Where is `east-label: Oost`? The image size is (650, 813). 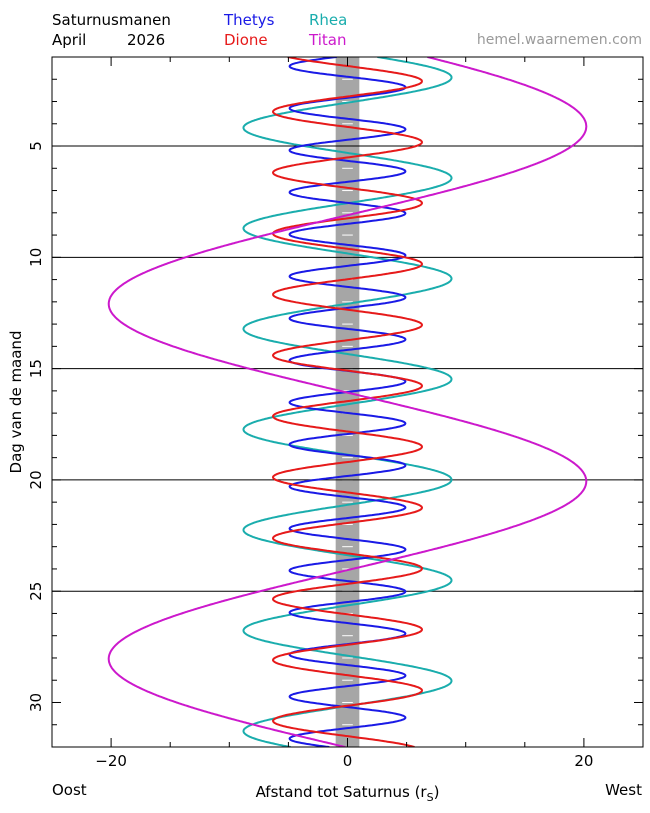 east-label: Oost is located at coordinates (69, 790).